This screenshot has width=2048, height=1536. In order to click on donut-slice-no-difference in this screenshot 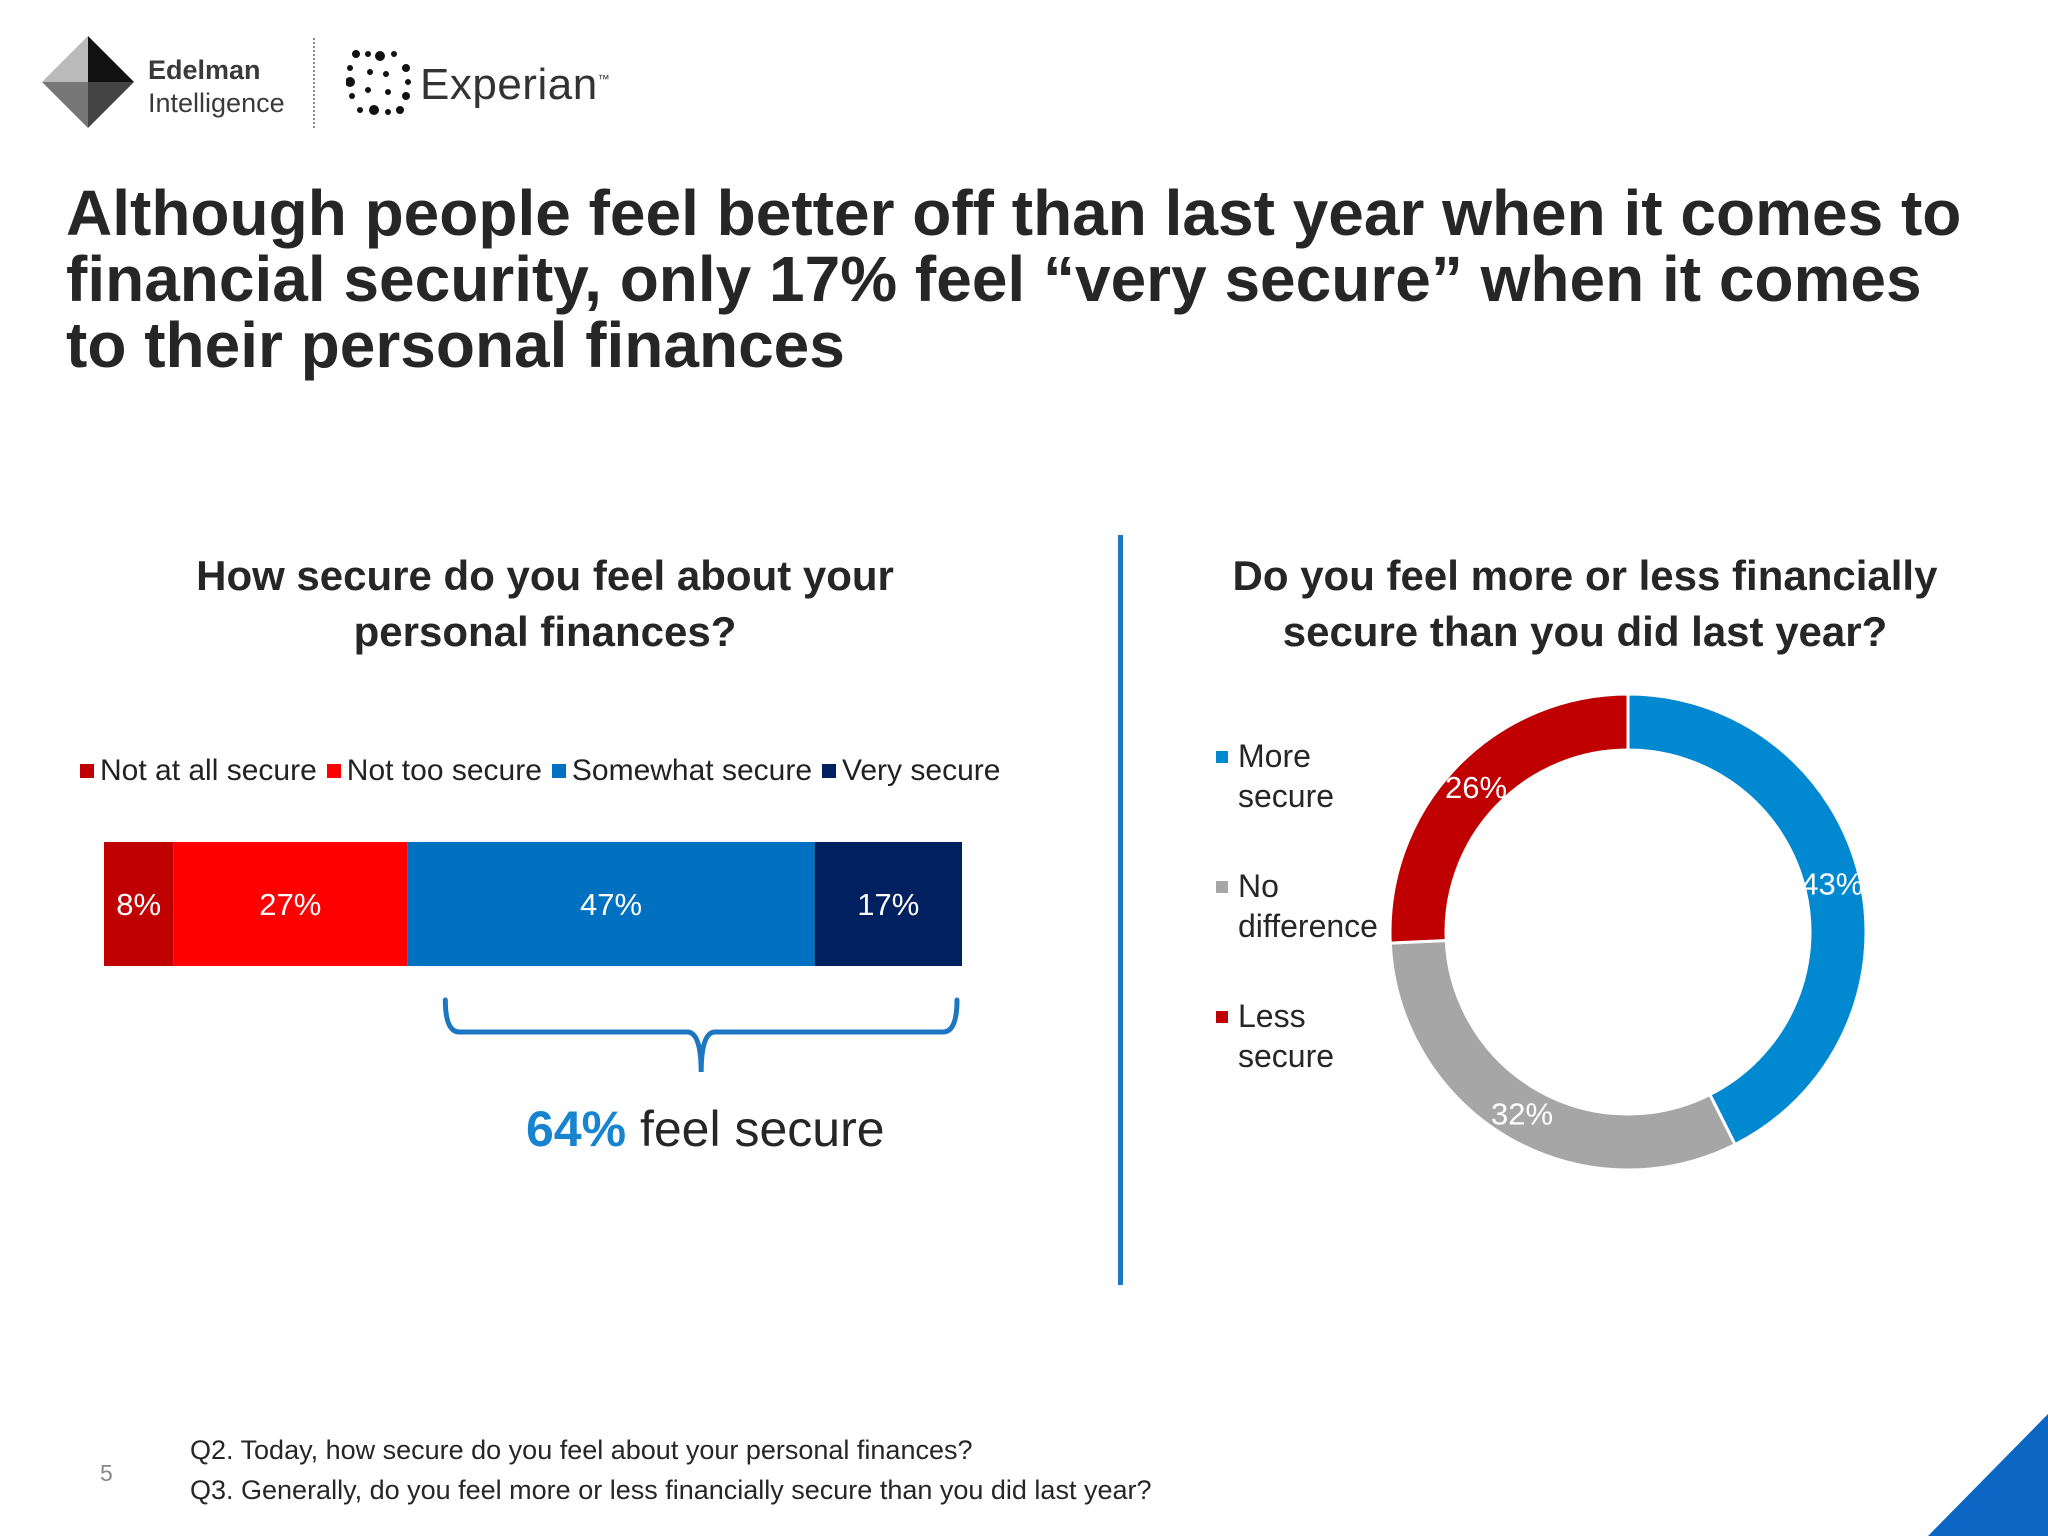, I will do `click(1563, 1055)`.